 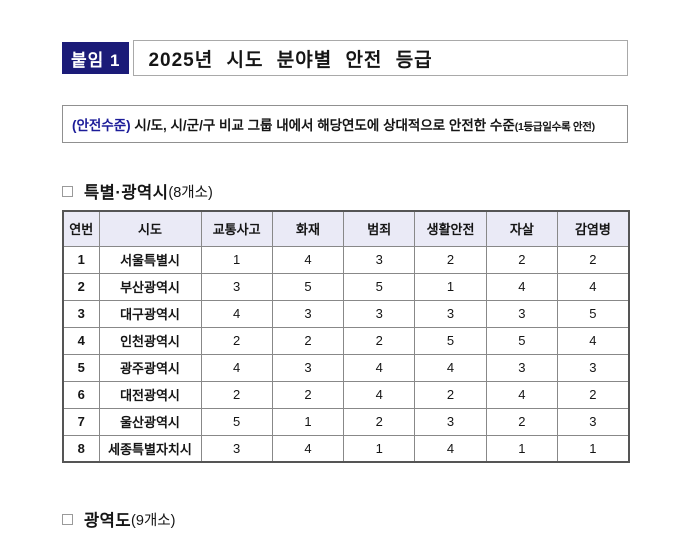 I want to click on safety-level-note-label: (안전수준), so click(x=101, y=125).